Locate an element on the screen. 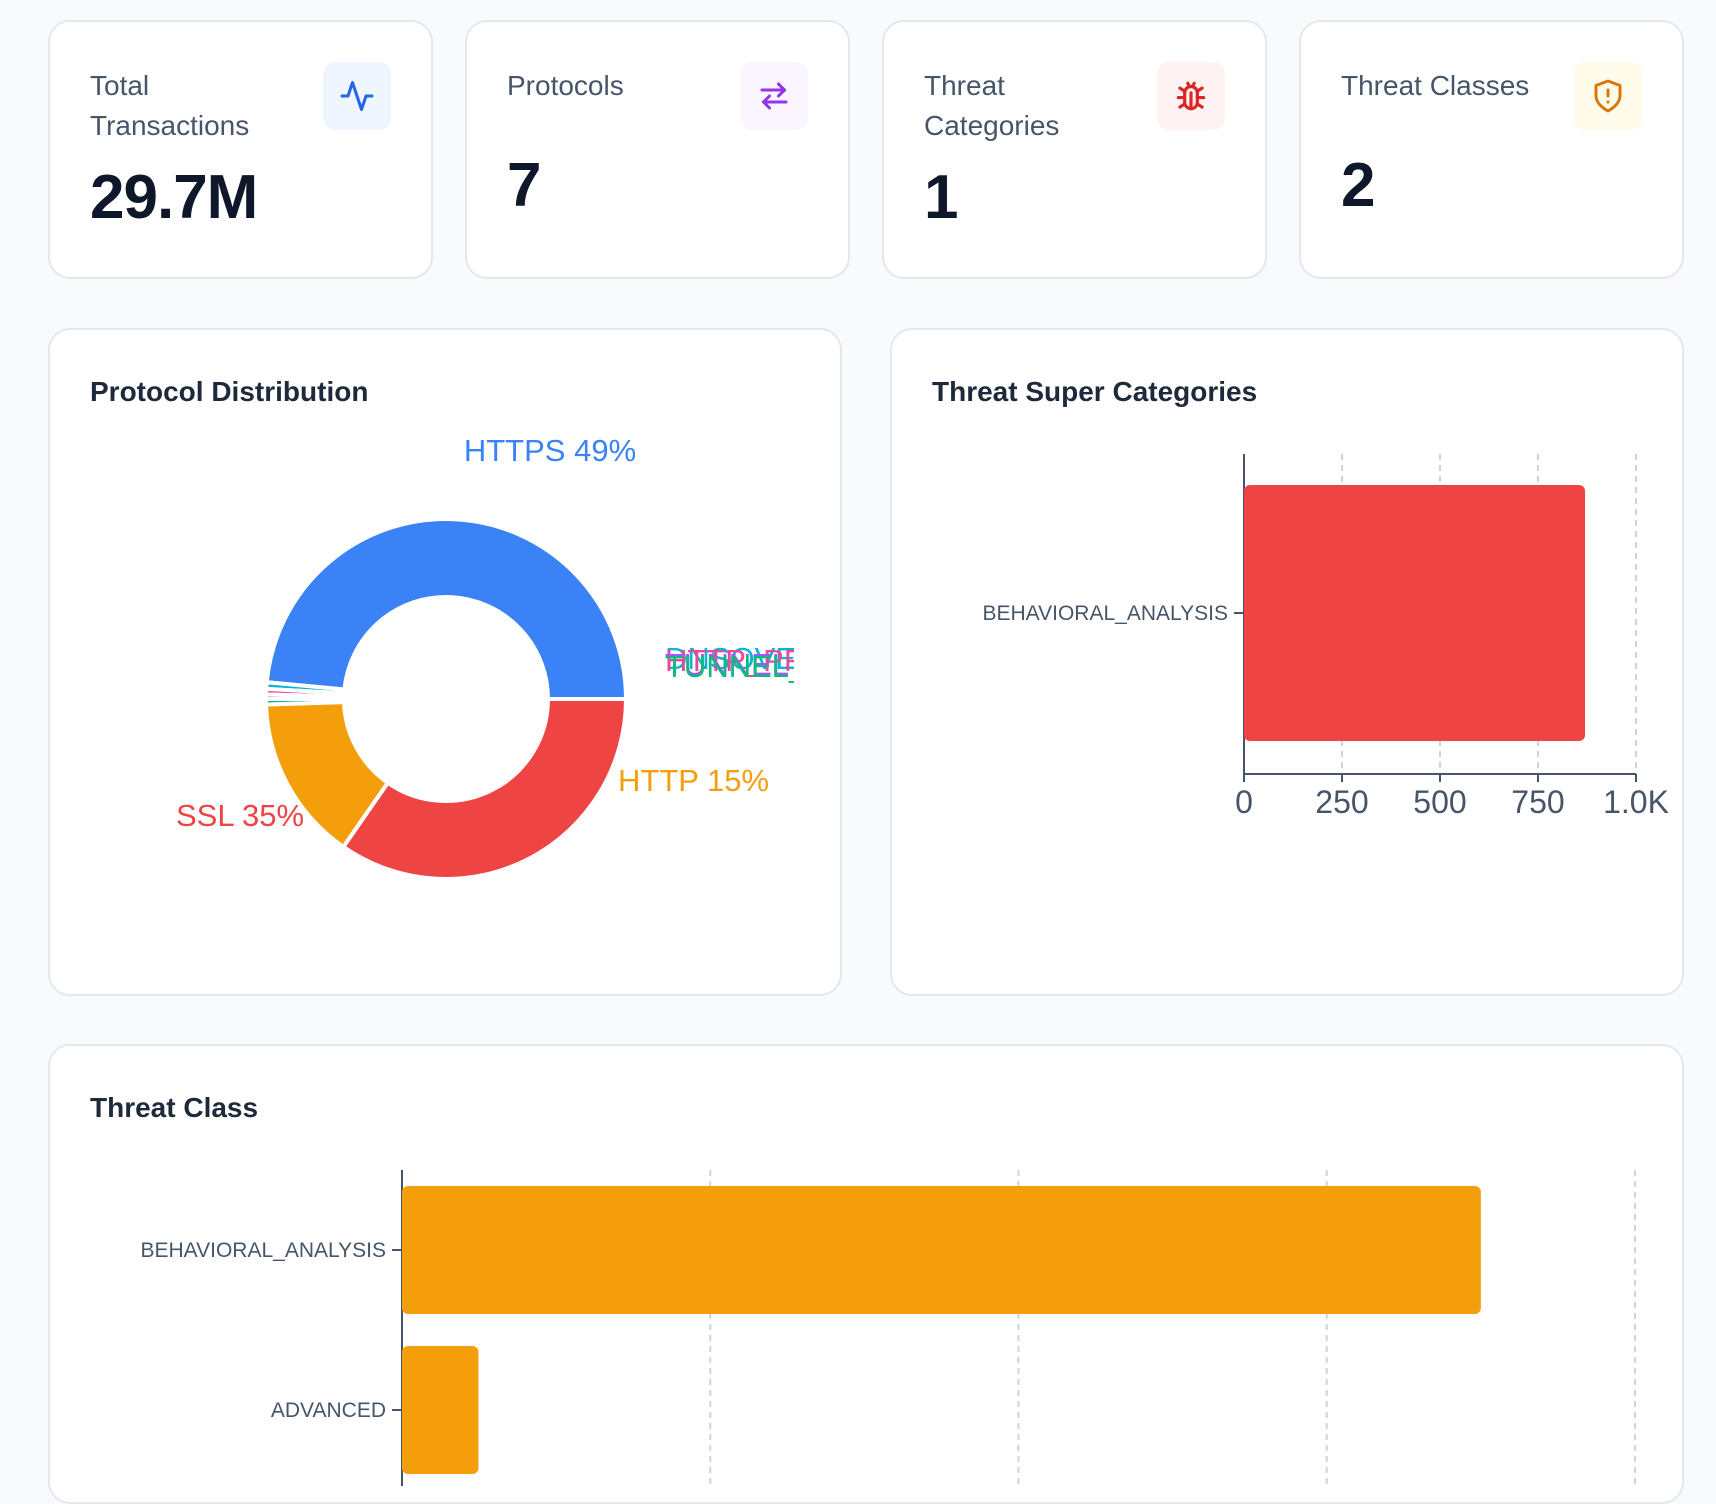 This screenshot has height=1504, width=1716. threat-super-categories-chart: BEHAVIORAL_ANALYSIS 0 250 500 750 1.0K is located at coordinates (1326, 637).